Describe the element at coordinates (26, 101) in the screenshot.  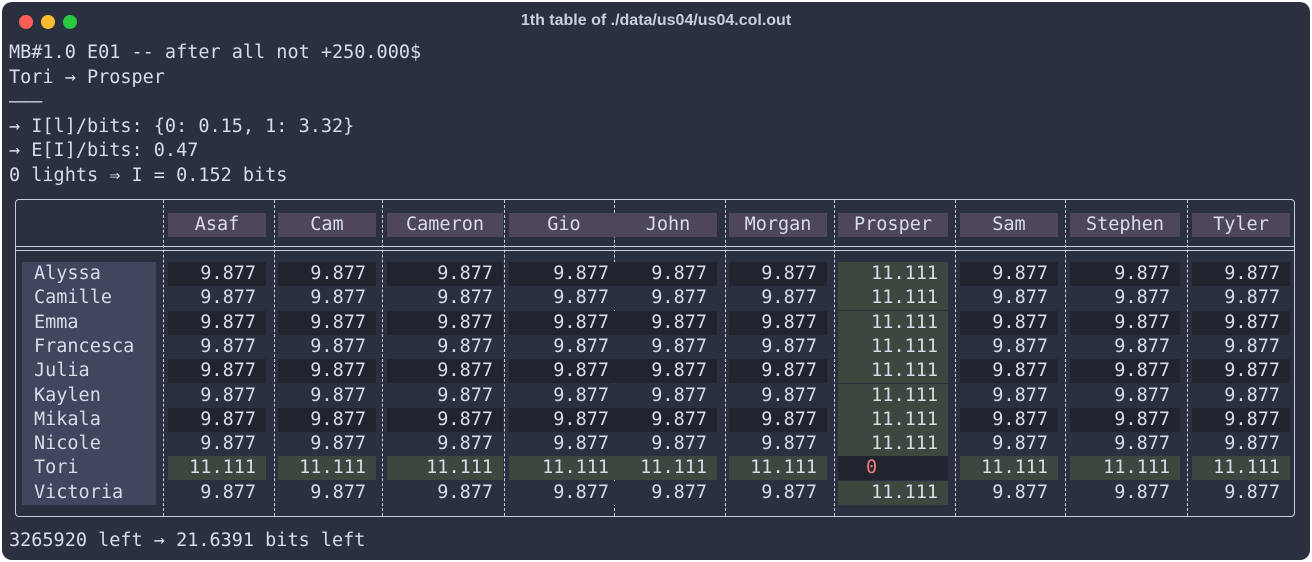
I see `output-line-3: ———` at that location.